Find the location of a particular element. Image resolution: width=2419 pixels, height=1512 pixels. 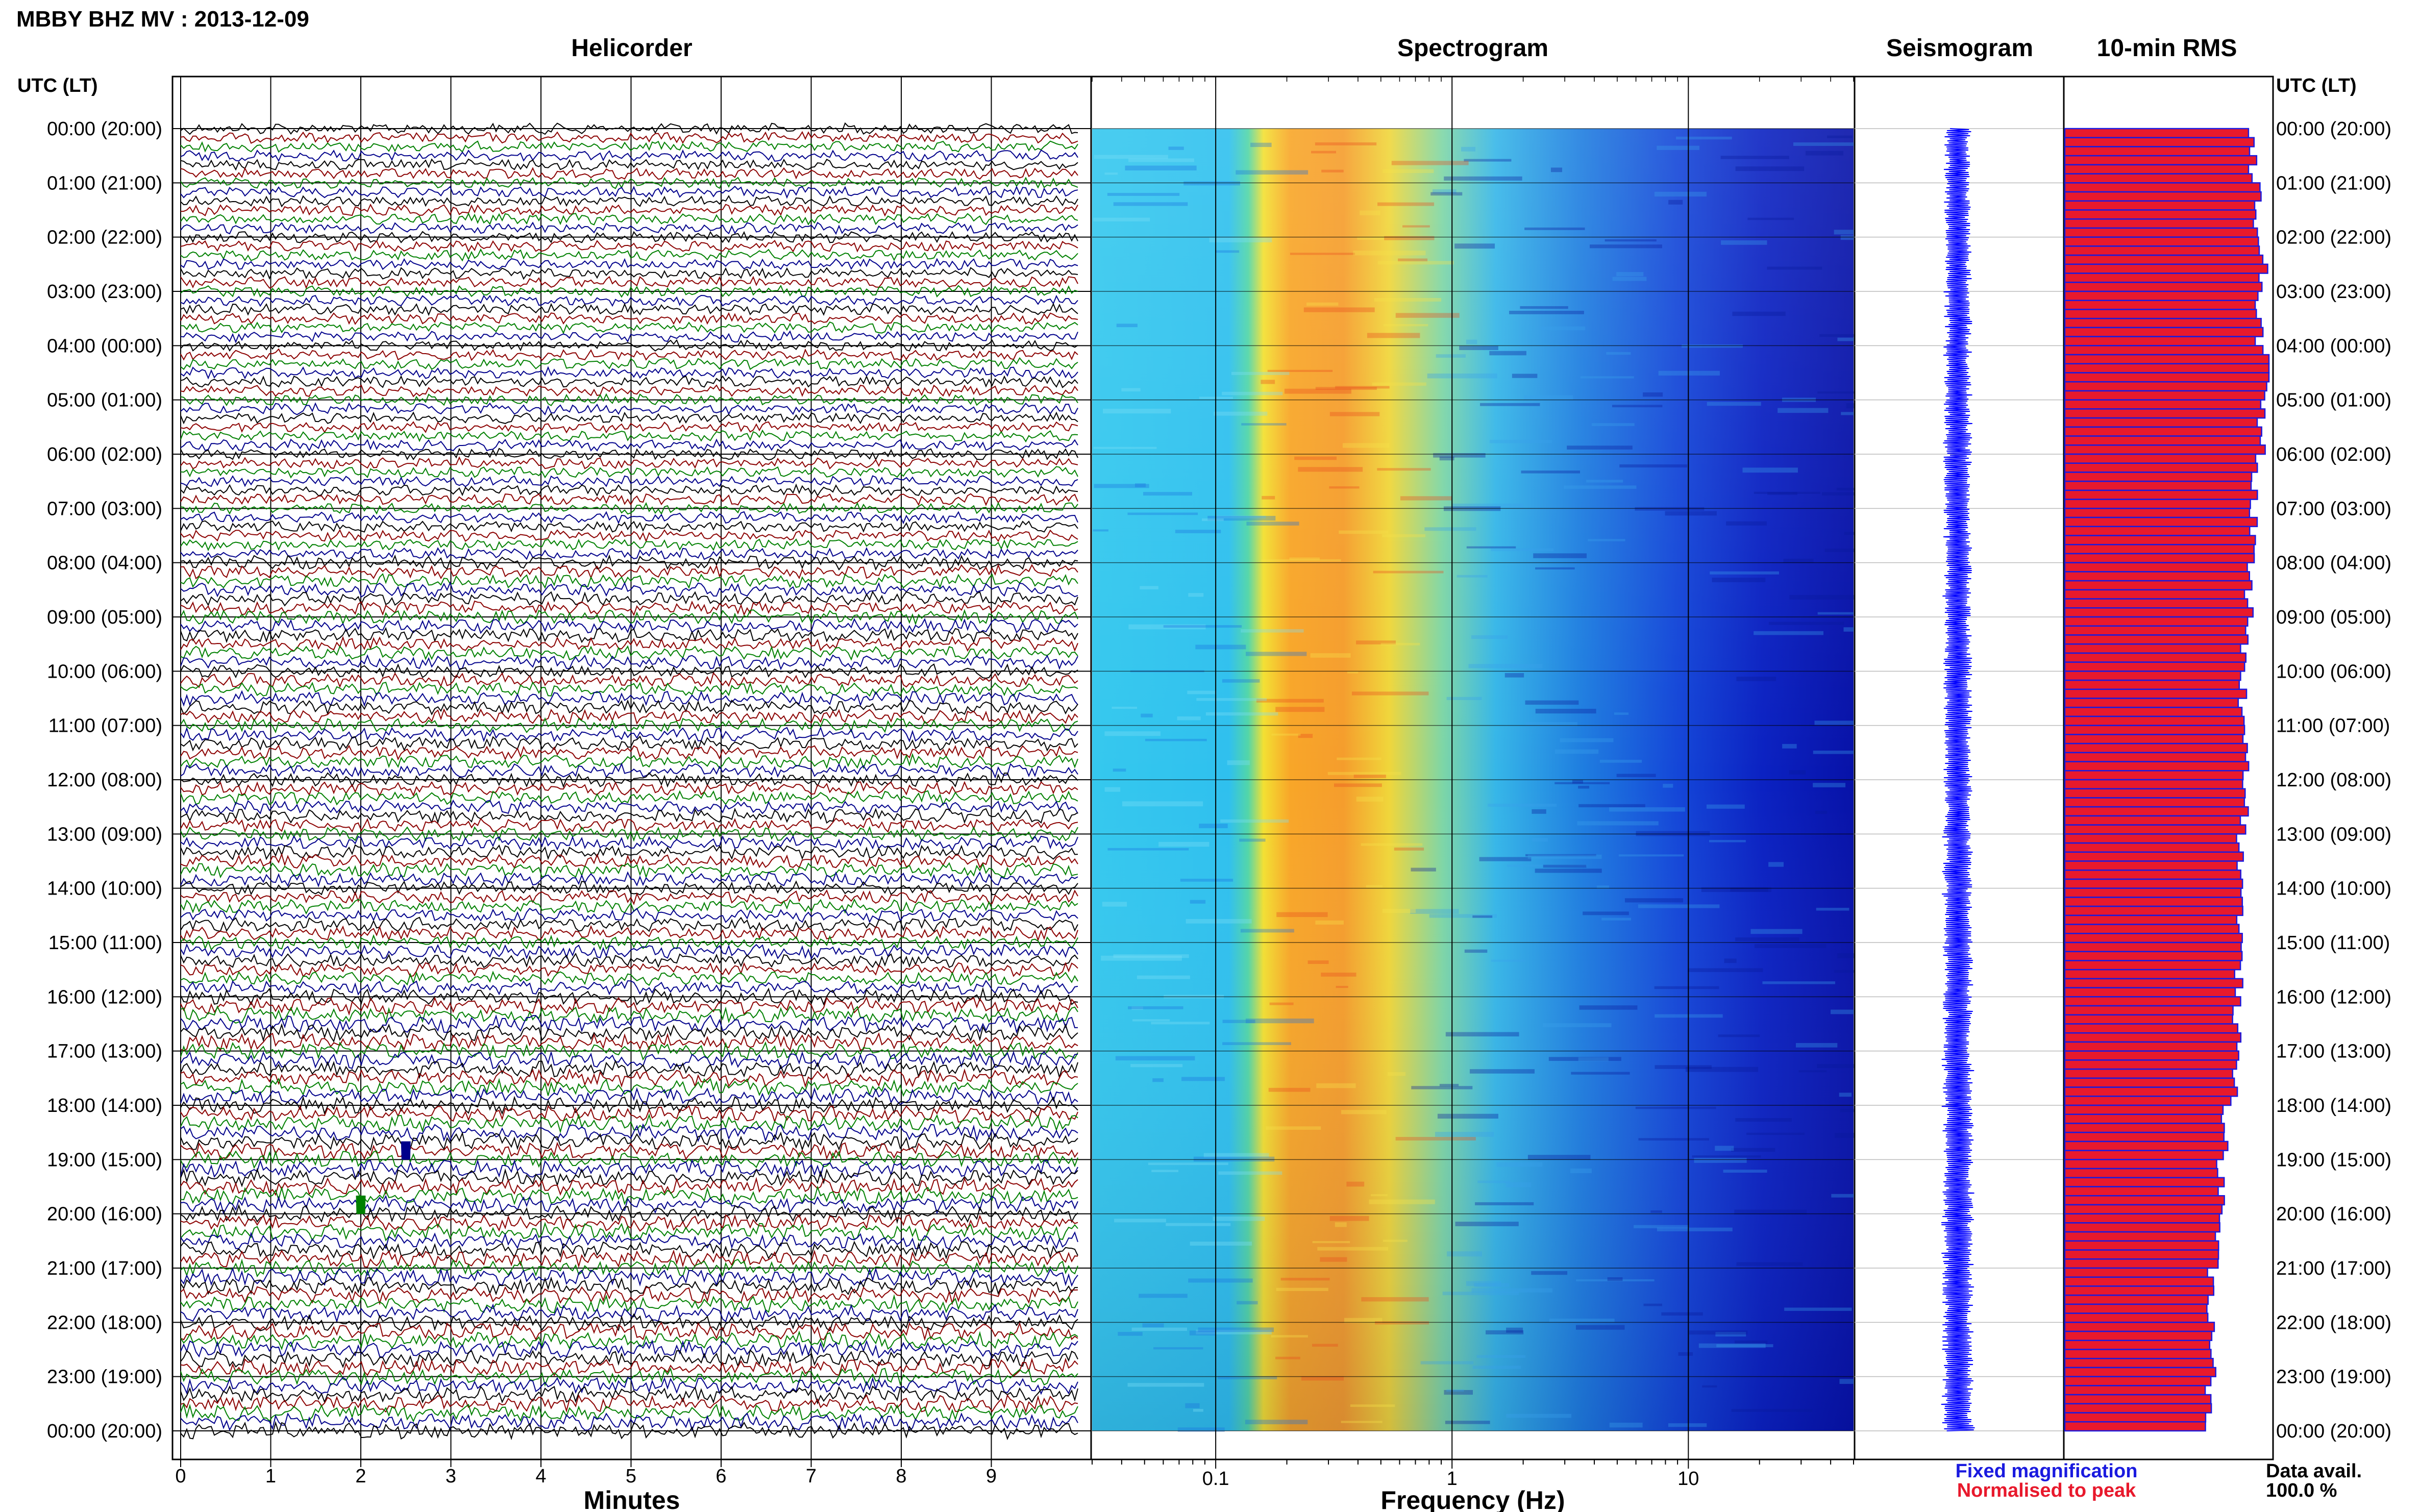

time-label-left: 16:00 (12:00) is located at coordinates (104, 997).